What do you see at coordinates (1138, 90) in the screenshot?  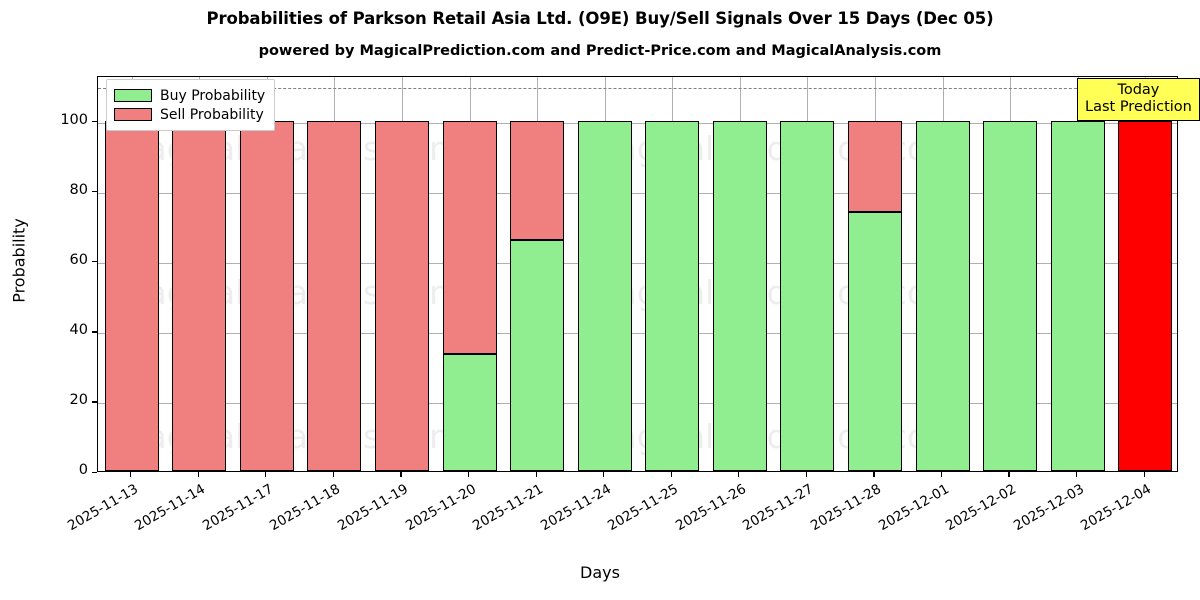 I see `today-line-1: Today` at bounding box center [1138, 90].